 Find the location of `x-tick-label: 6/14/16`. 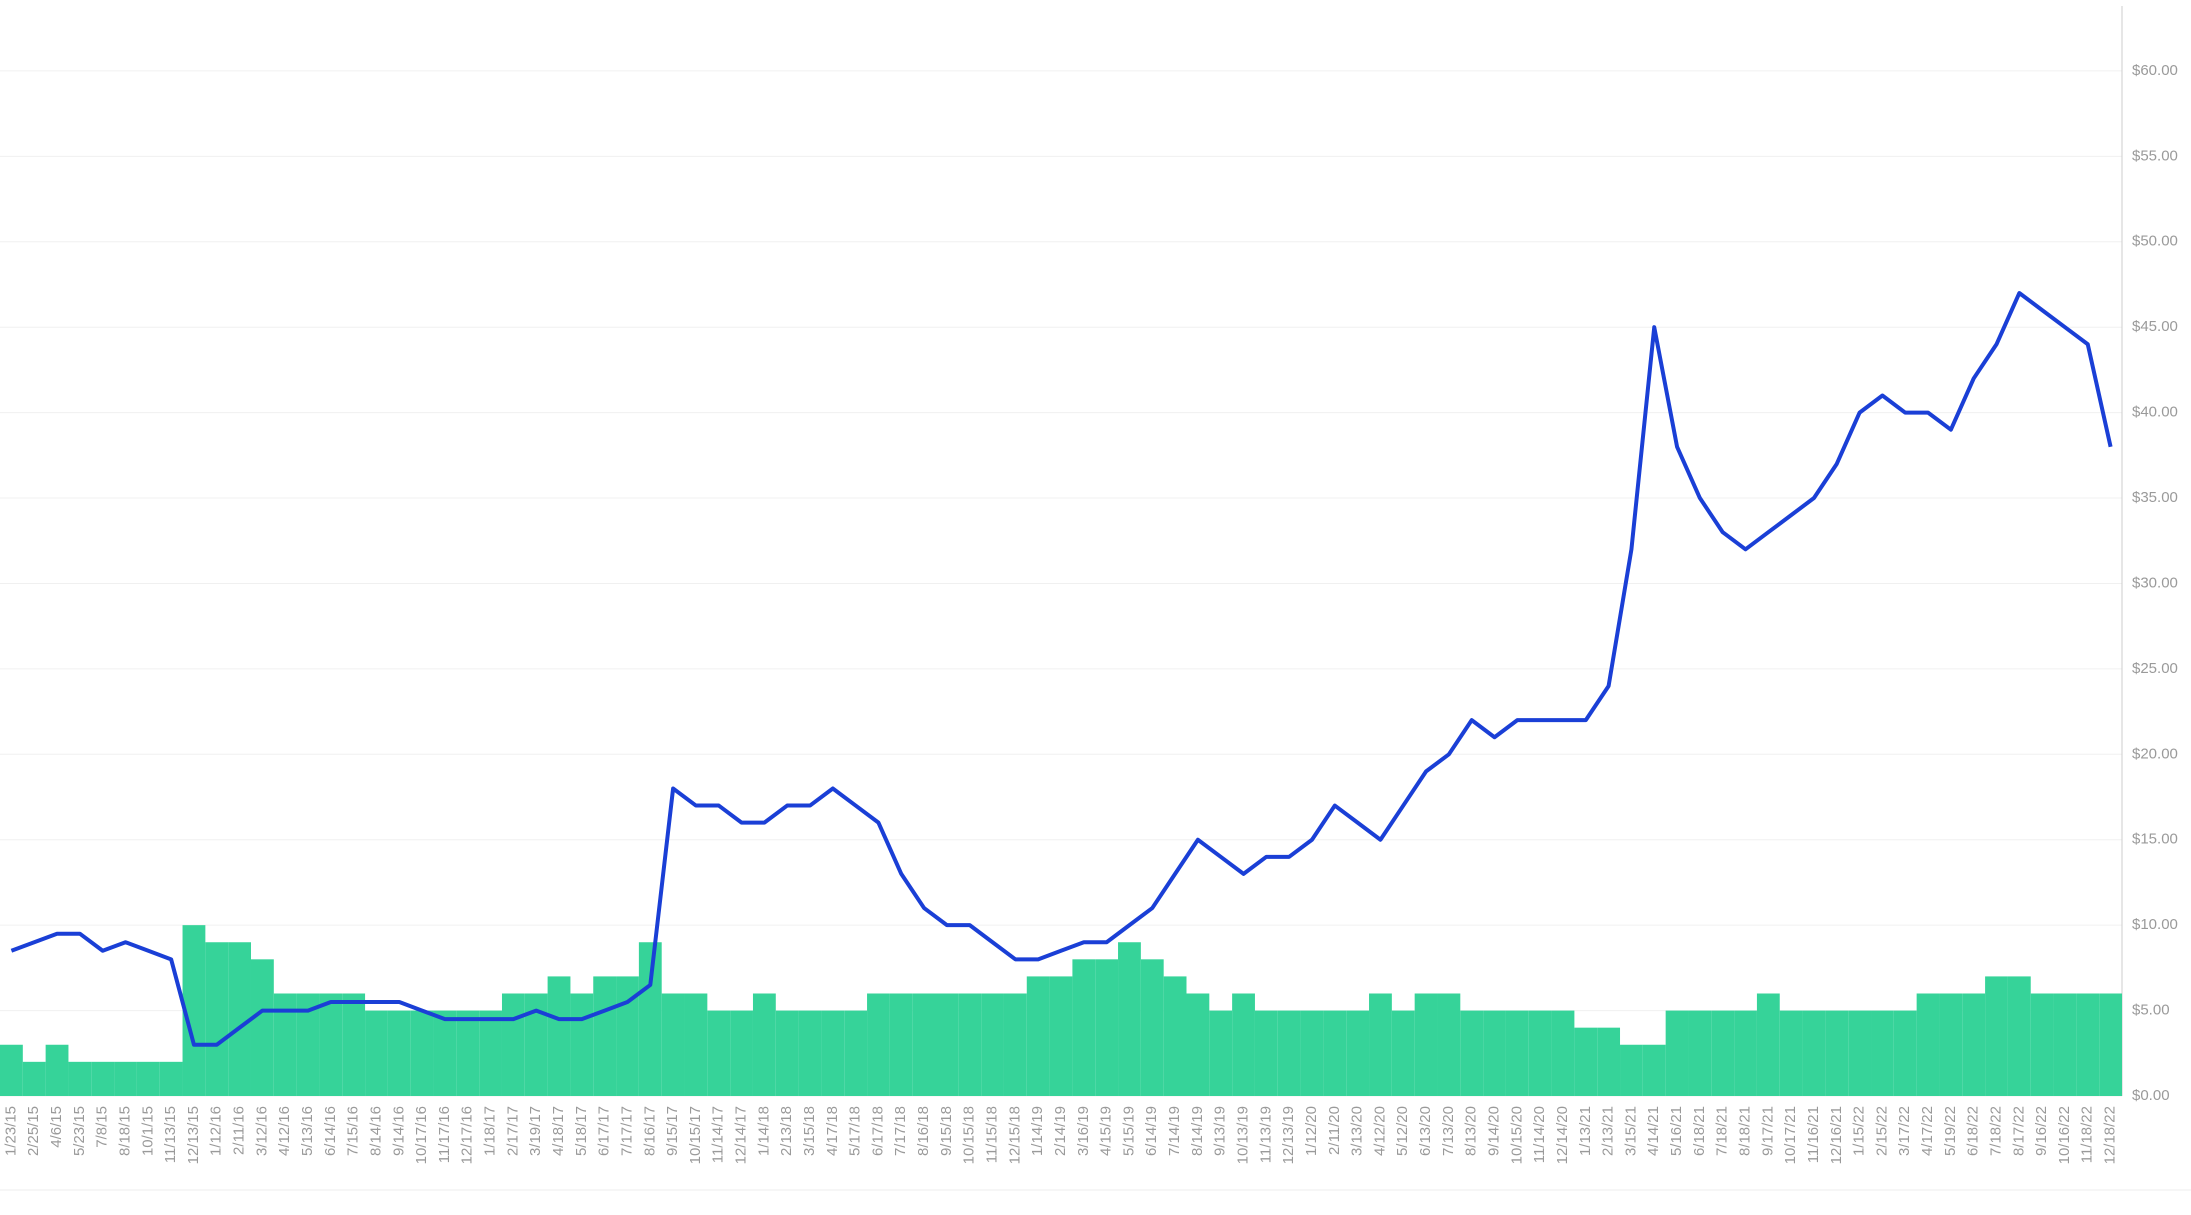

x-tick-label: 6/14/16 is located at coordinates (330, 1131).